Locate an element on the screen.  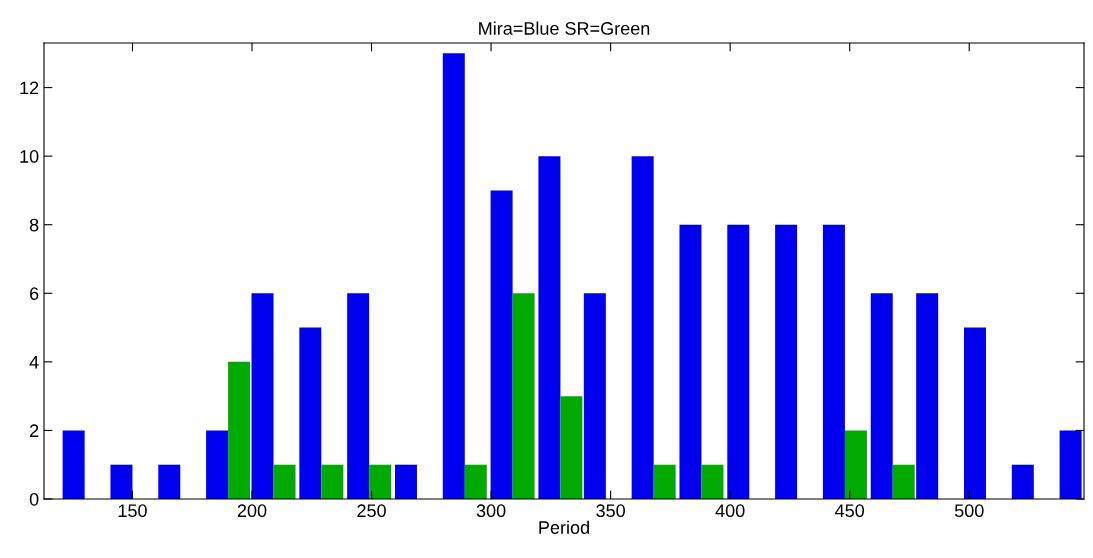
x-tick-label: 300 is located at coordinates (491, 511).